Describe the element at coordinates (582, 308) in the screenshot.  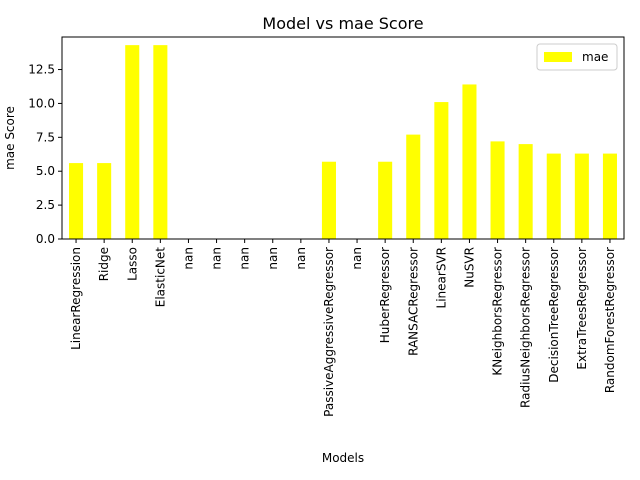
I see `x-tick-label: ExtraTreesRegressor` at that location.